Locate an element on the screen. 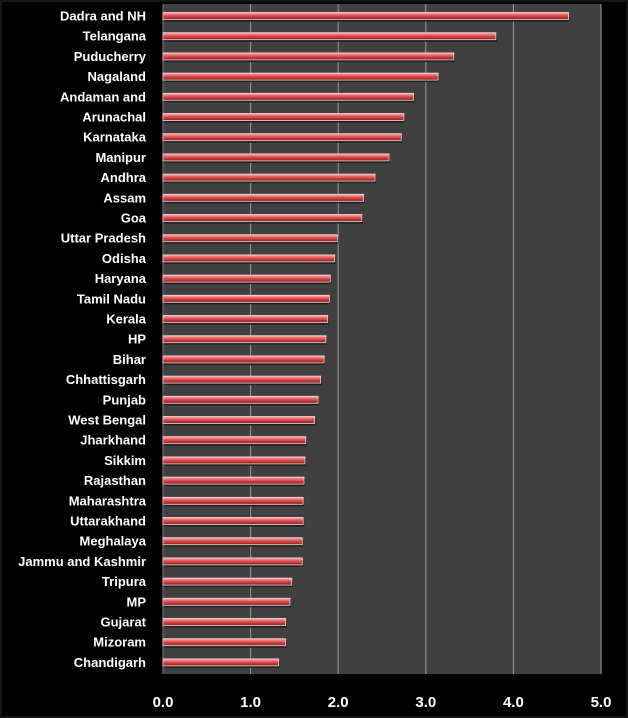 Image resolution: width=628 pixels, height=718 pixels. category-label: Karnataka is located at coordinates (115, 137).